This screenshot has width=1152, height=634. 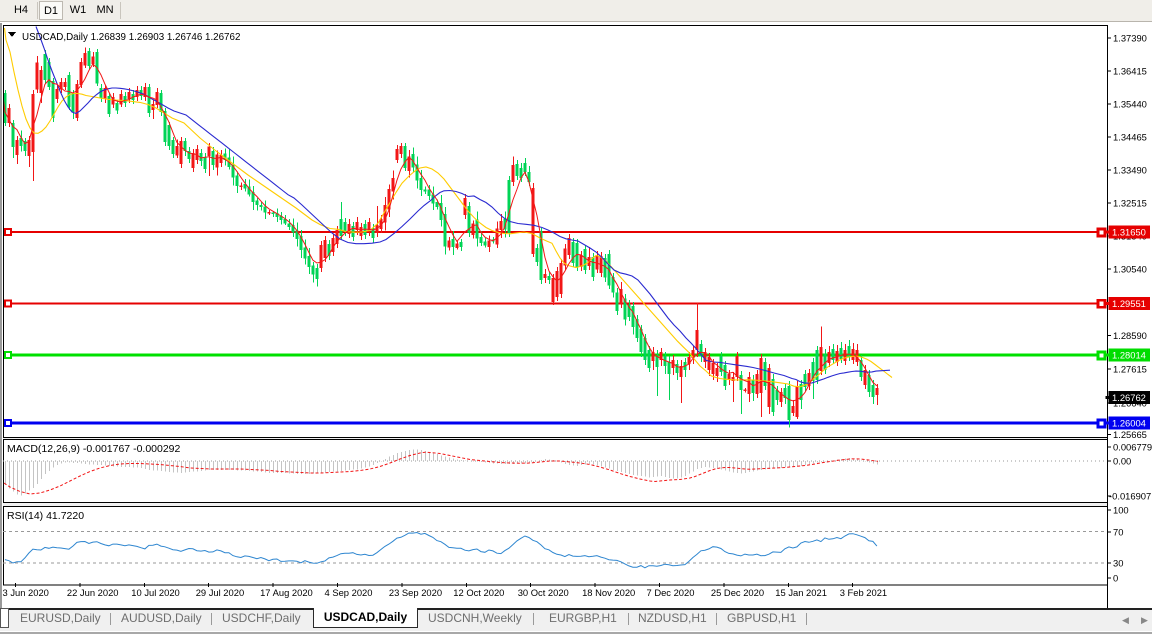 What do you see at coordinates (1122, 461) in the screenshot?
I see `svg-text: 0.00` at bounding box center [1122, 461].